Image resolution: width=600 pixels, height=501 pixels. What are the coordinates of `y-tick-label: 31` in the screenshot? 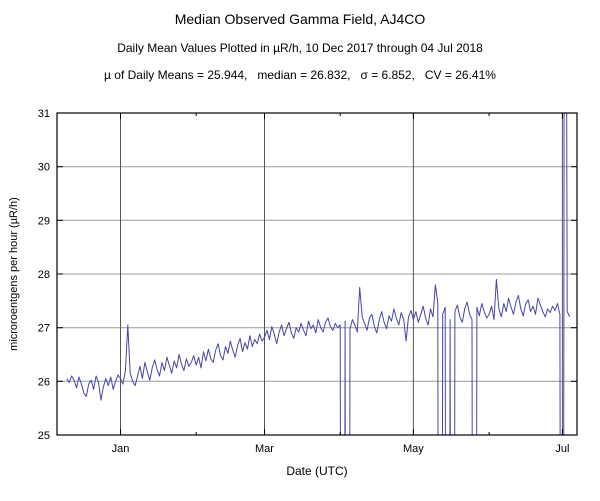 It's located at (44, 114).